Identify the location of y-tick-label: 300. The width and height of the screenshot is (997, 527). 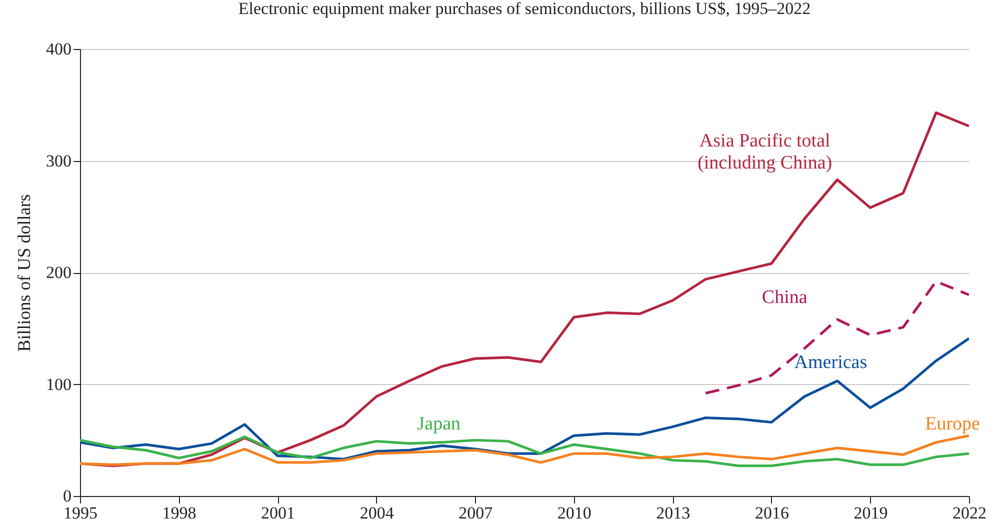
(59, 160).